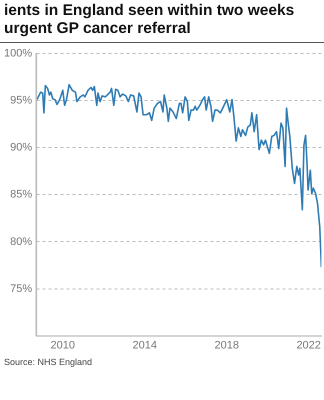 This screenshot has height=400, width=324. Describe the element at coordinates (144, 345) in the screenshot. I see `x-tick-label: 2014` at that location.